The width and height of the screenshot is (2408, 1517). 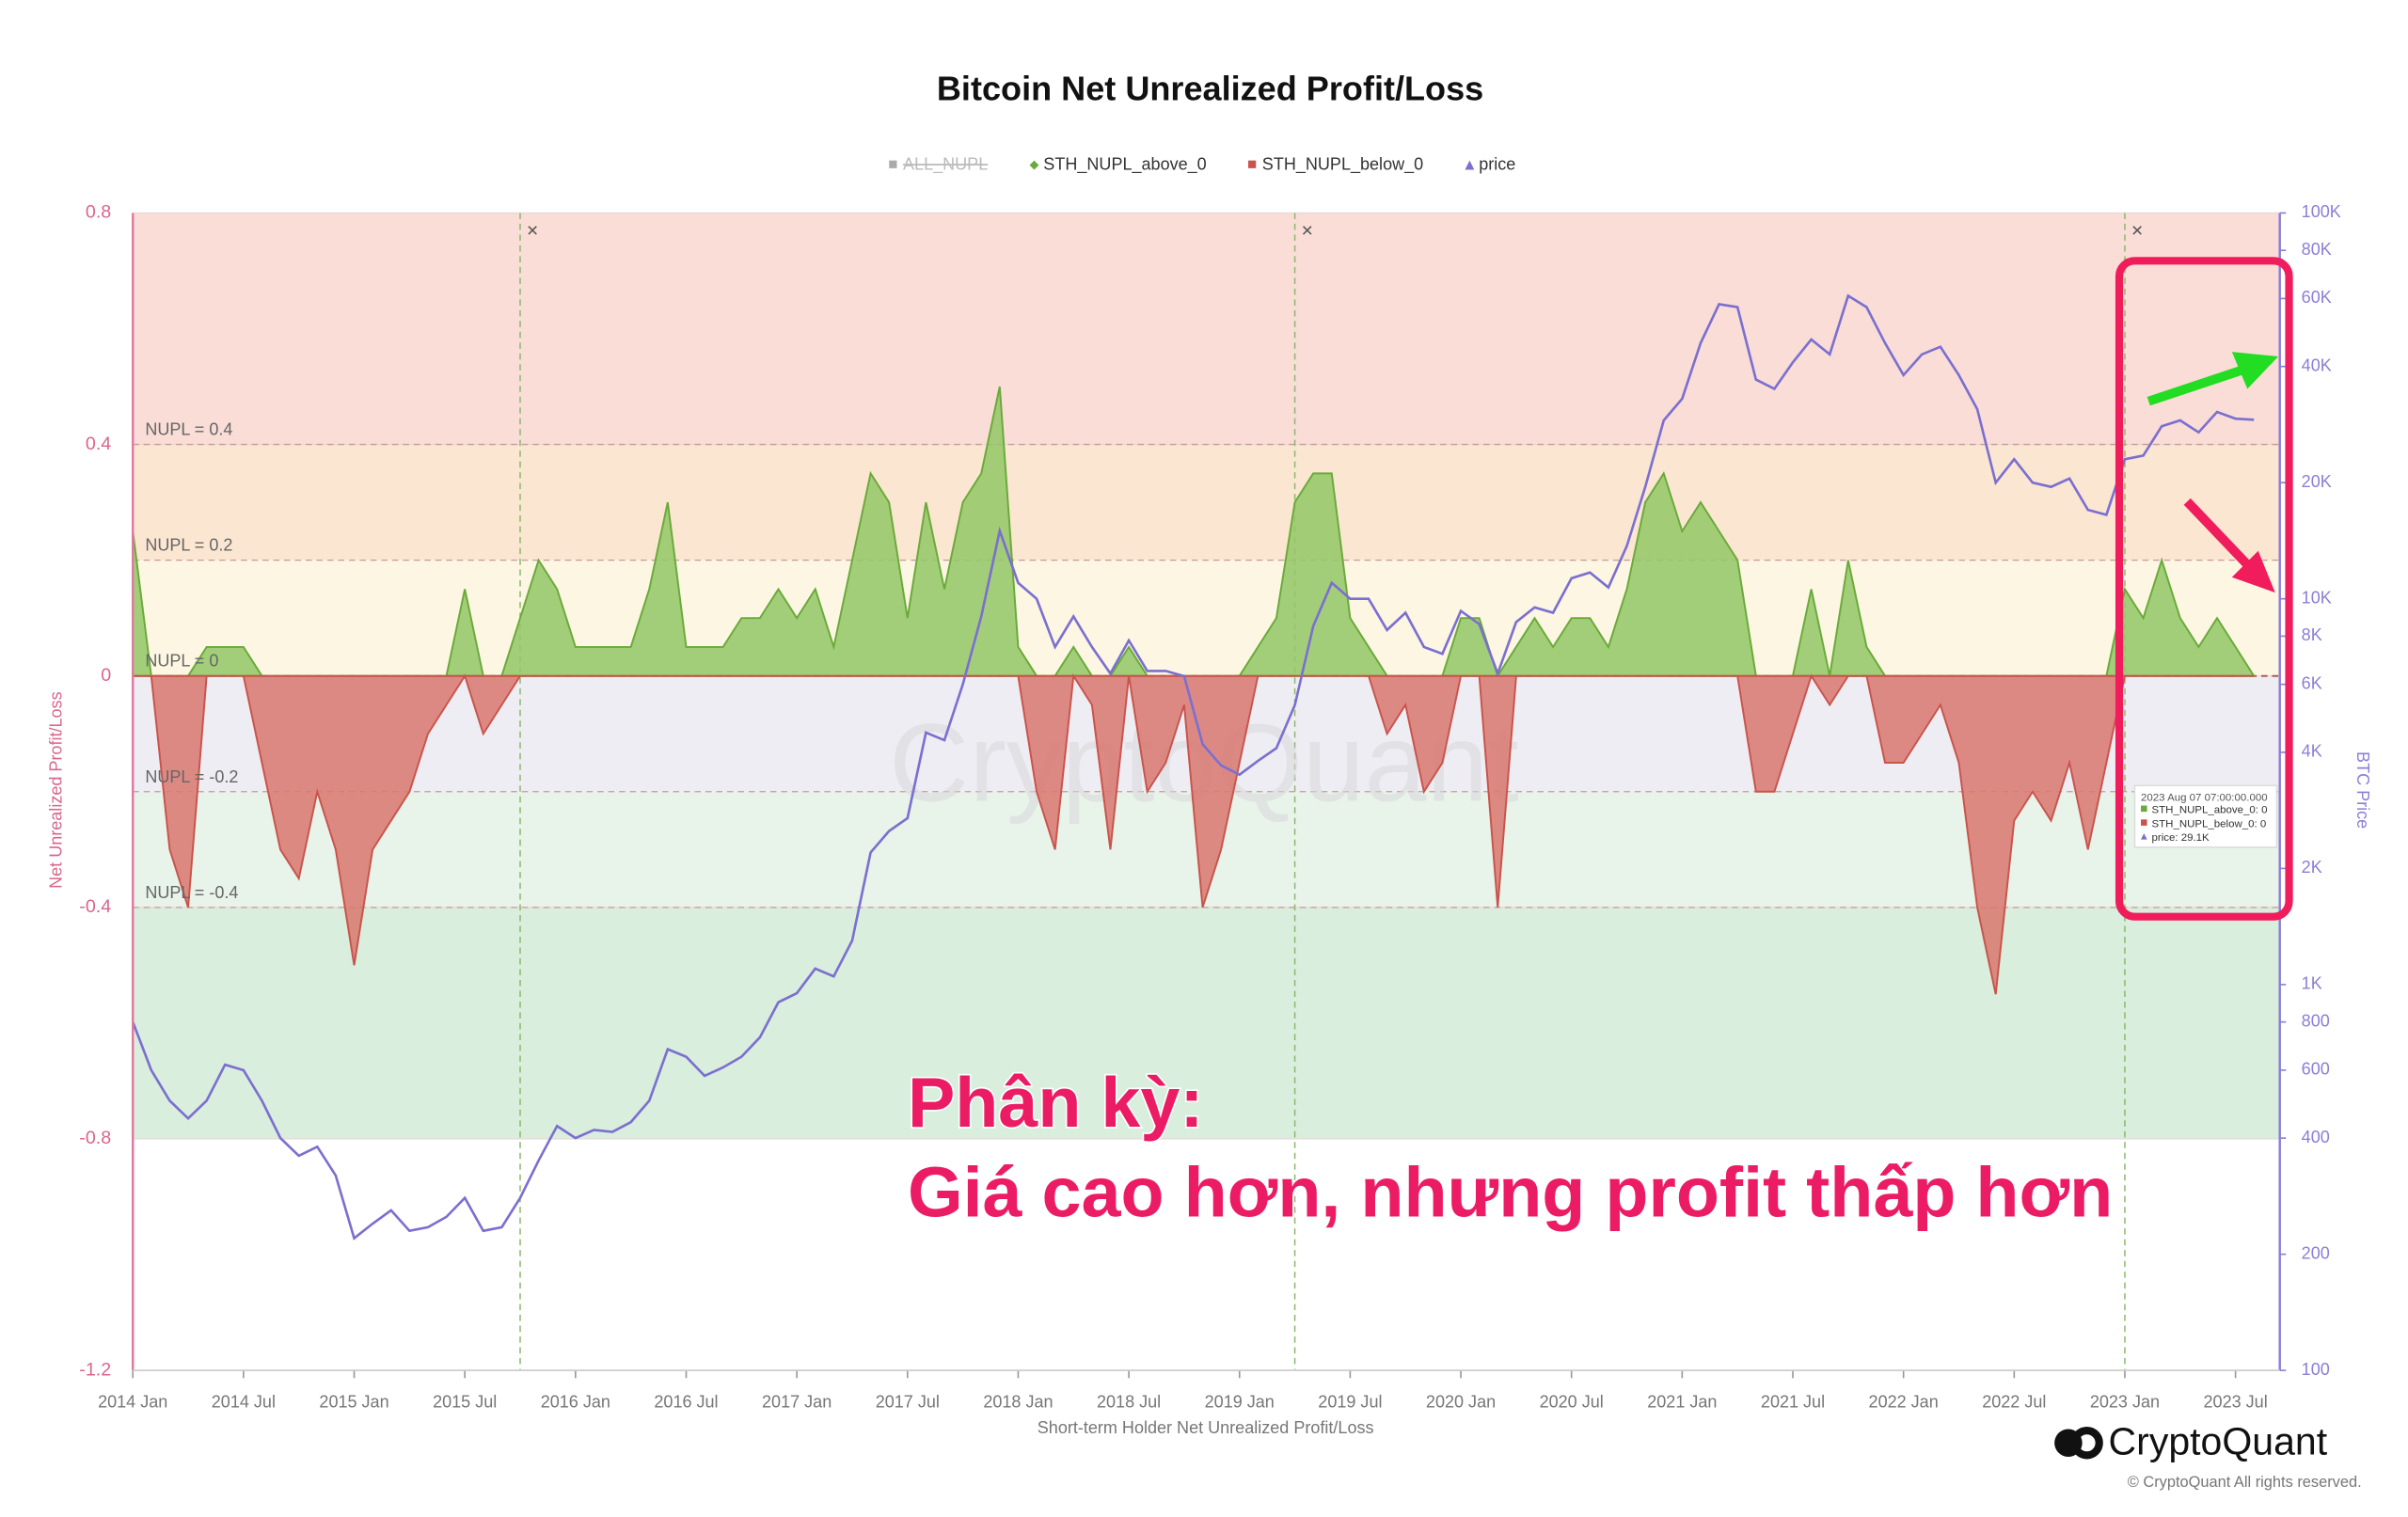 What do you see at coordinates (2317, 365) in the screenshot?
I see `y2-tick-label: 40K` at bounding box center [2317, 365].